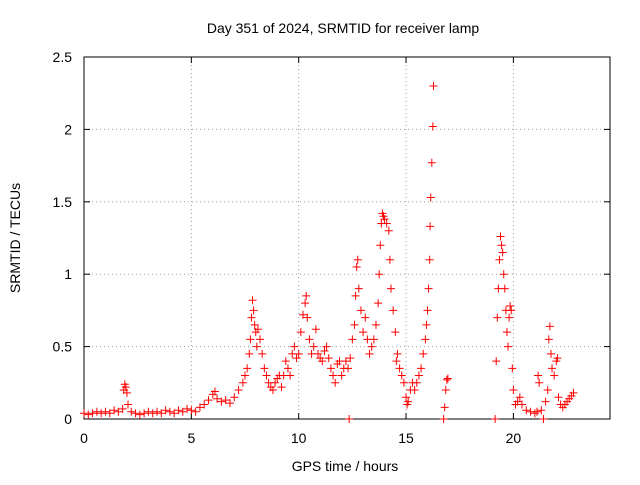  What do you see at coordinates (406, 438) in the screenshot?
I see `x-tick-label: 15` at bounding box center [406, 438].